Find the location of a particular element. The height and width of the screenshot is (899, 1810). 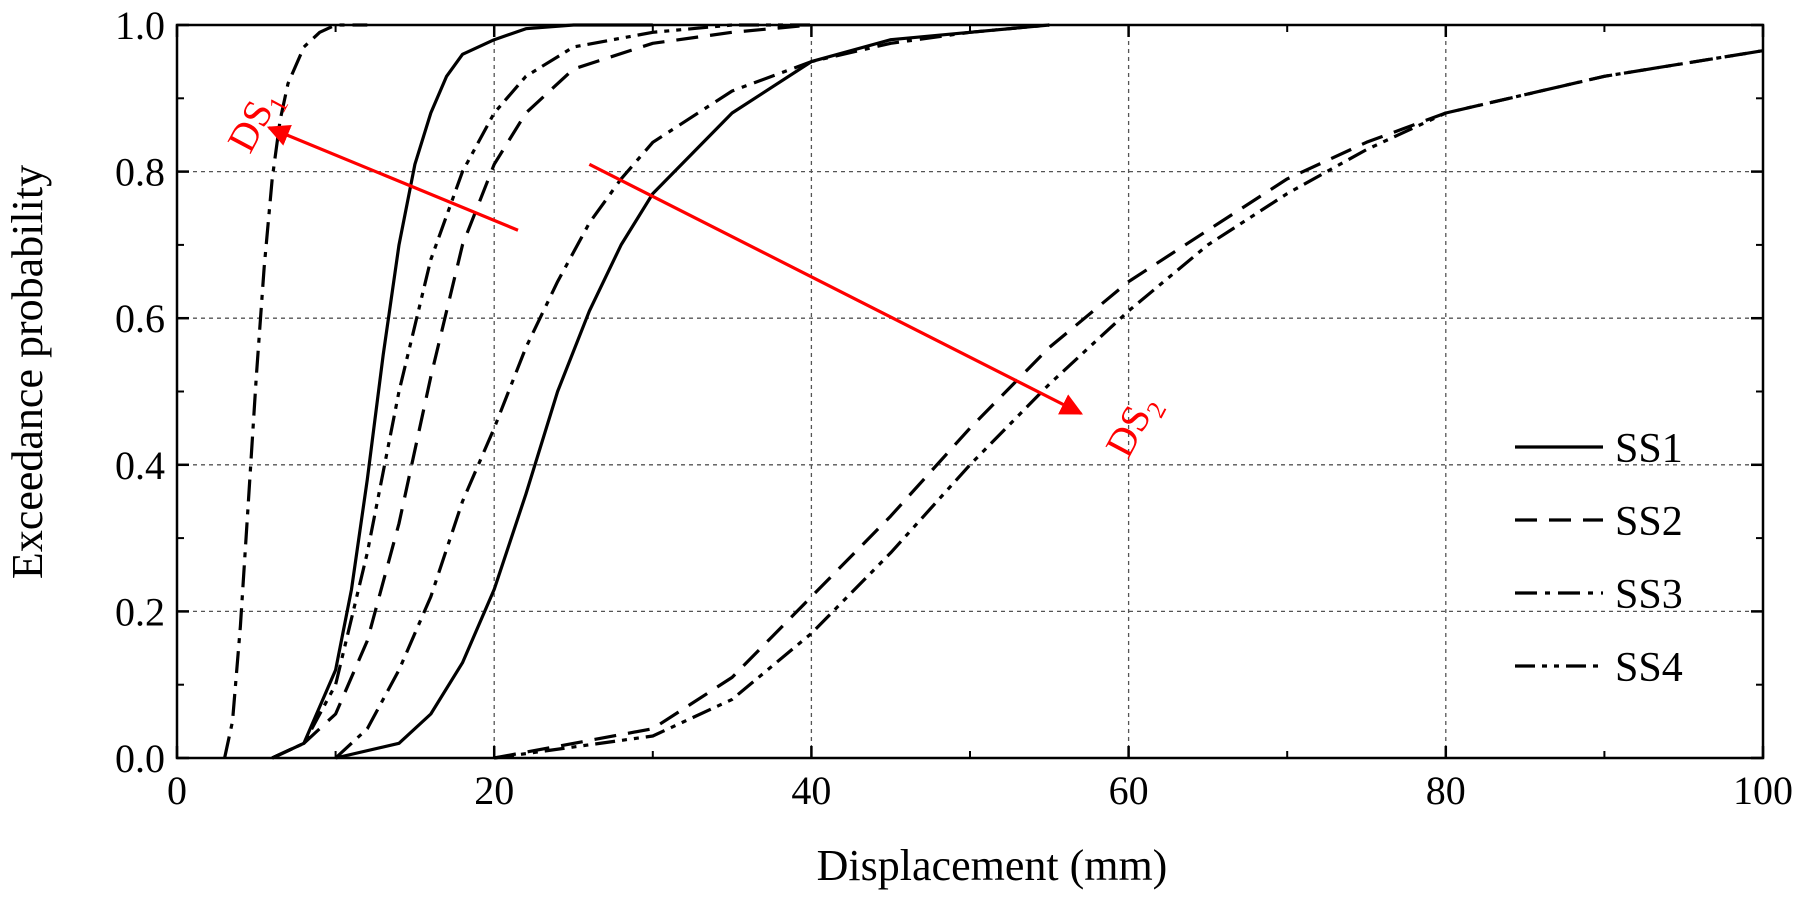

x-tick-label: 0 is located at coordinates (177, 790).